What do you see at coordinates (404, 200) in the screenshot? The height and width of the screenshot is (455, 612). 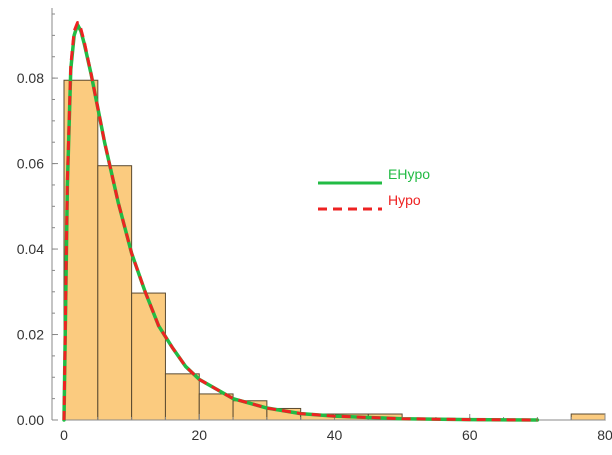 I see `legend-hypo-label: Hypo` at bounding box center [404, 200].